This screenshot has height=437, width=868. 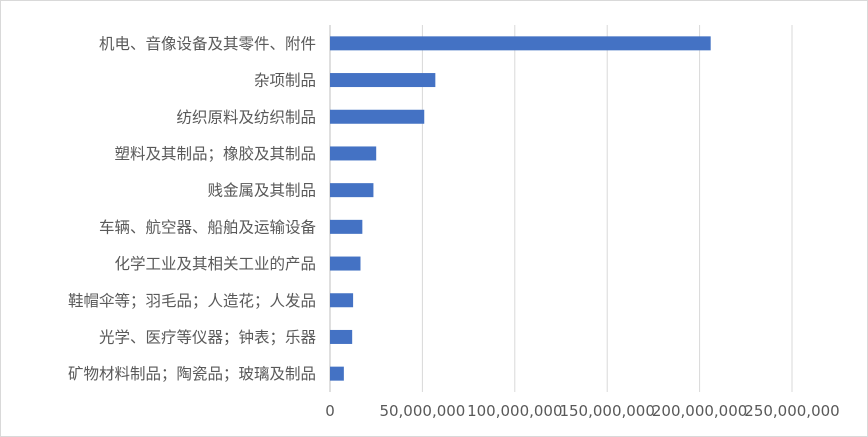 What do you see at coordinates (208, 337) in the screenshot?
I see `category-label: 光学、医疗等仪器；钟表；乐器` at bounding box center [208, 337].